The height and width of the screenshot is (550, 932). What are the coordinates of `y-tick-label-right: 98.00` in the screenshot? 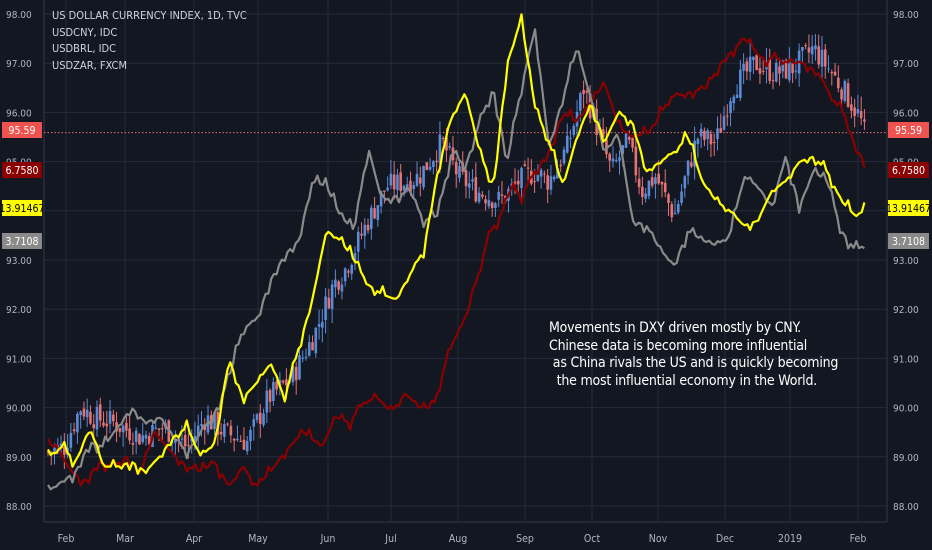 It's located at (906, 15).